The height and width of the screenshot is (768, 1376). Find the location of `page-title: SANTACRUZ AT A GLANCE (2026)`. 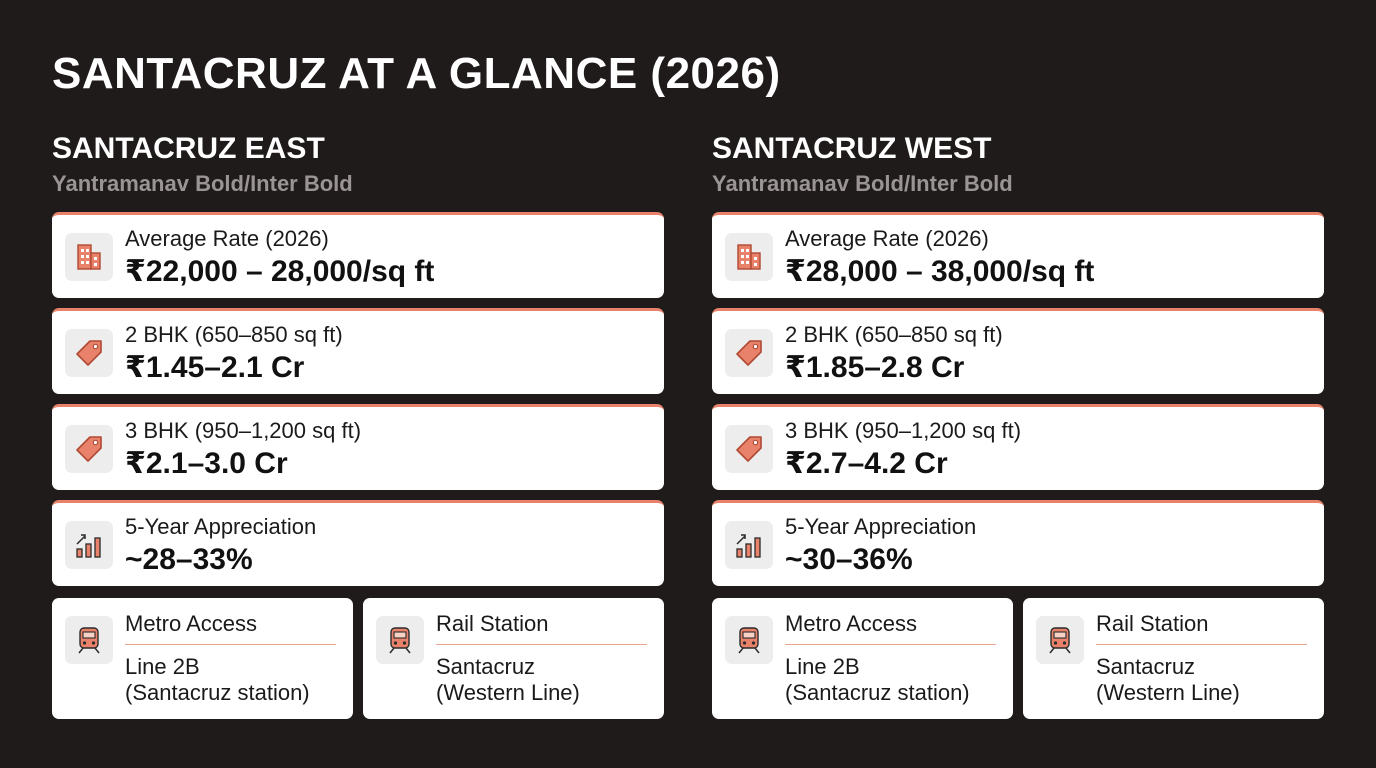

page-title: SANTACRUZ AT A GLANCE (2026) is located at coordinates (416, 73).